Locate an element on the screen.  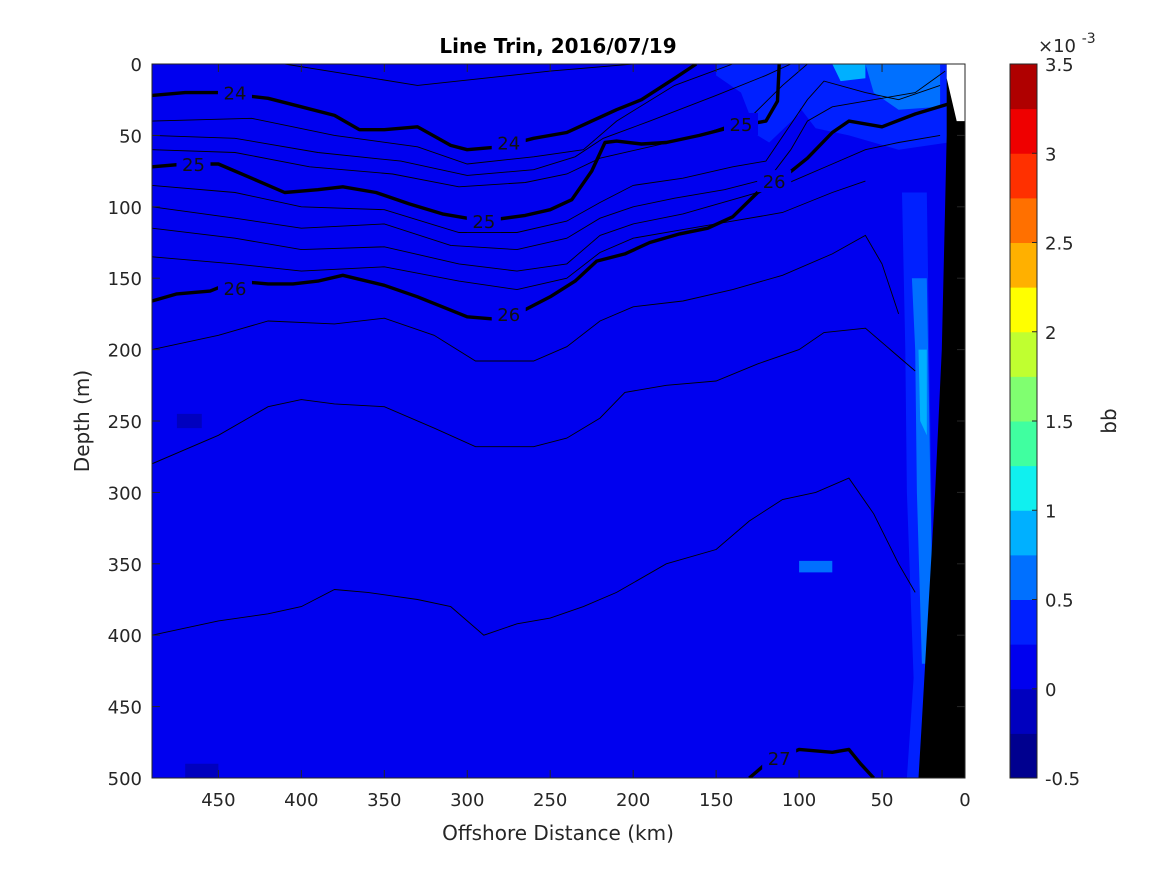
x-tick-label: 200 is located at coordinates (633, 800).